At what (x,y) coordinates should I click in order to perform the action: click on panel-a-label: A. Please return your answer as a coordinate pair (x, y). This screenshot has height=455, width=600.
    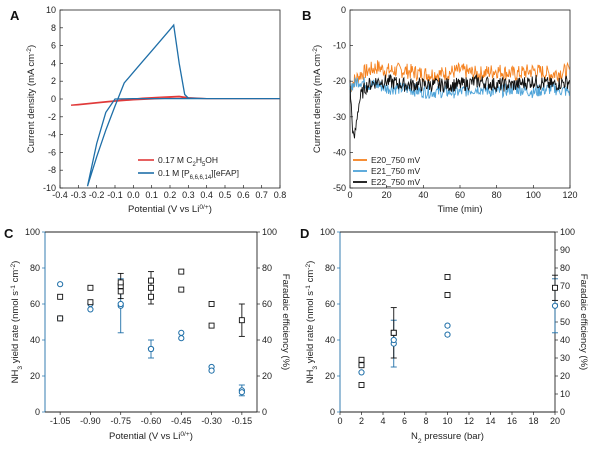
    Looking at the image, I should click on (15, 15).